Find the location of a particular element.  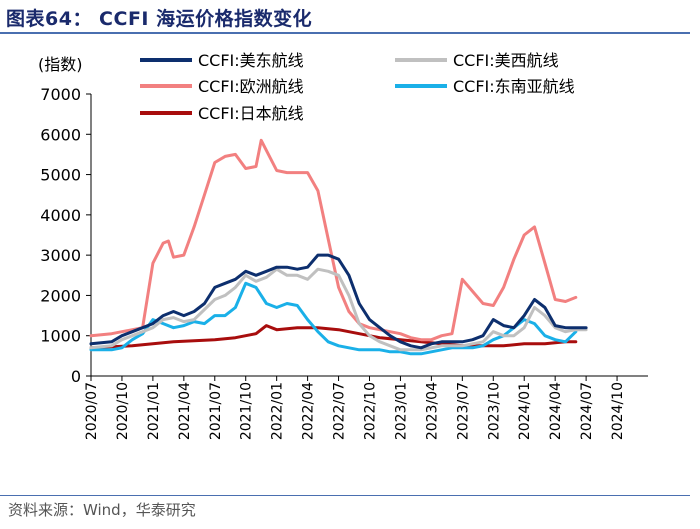

title-divider is located at coordinates (345, 33).